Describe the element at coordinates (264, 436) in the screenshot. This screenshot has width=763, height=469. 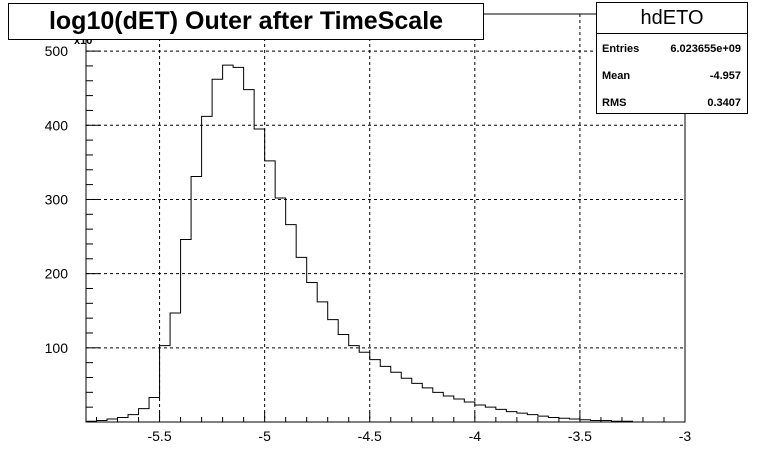
I see `x-tick-label: -5` at that location.